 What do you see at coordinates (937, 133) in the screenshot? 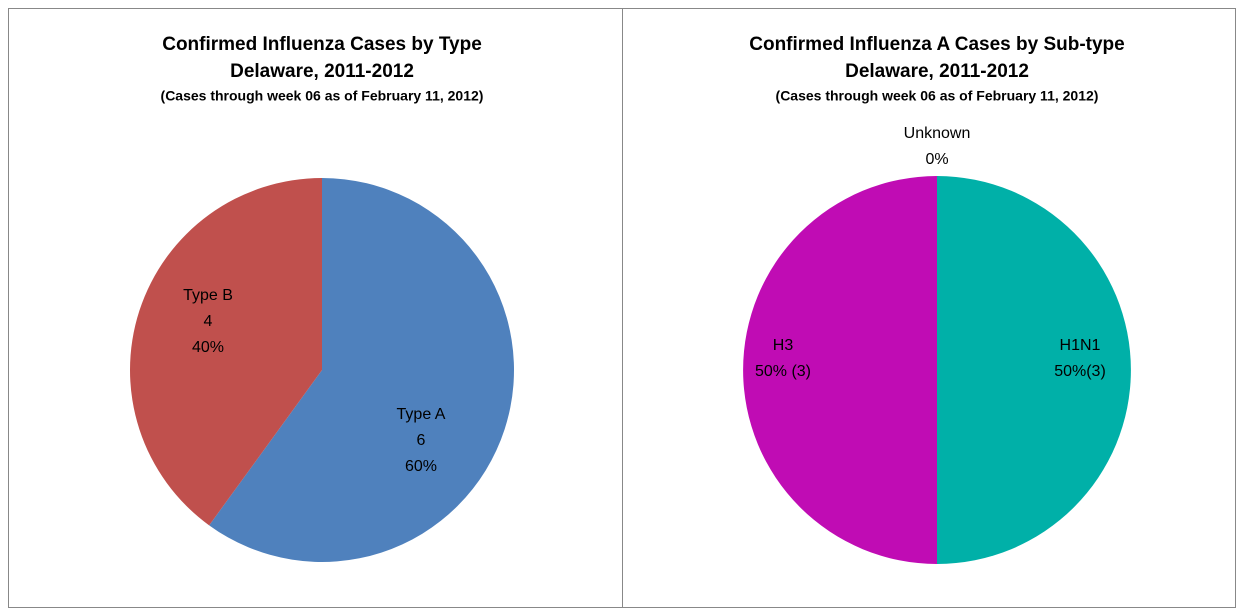
I see `slice-name: Unknown` at bounding box center [937, 133].